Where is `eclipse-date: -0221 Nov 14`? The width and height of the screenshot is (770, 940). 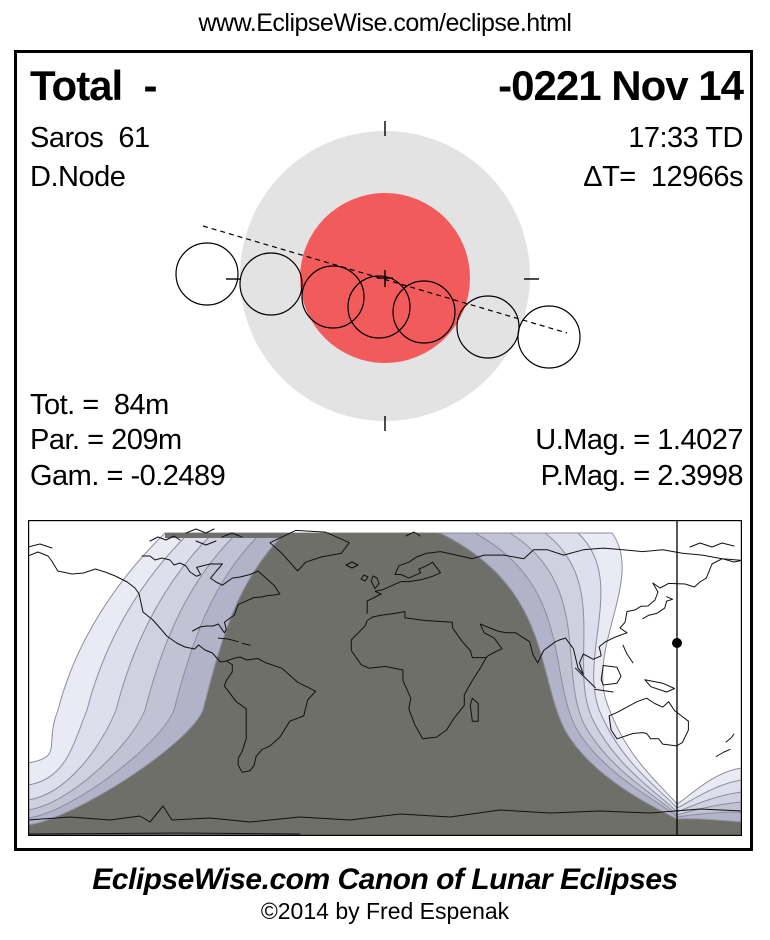
eclipse-date: -0221 Nov 14 is located at coordinates (621, 85).